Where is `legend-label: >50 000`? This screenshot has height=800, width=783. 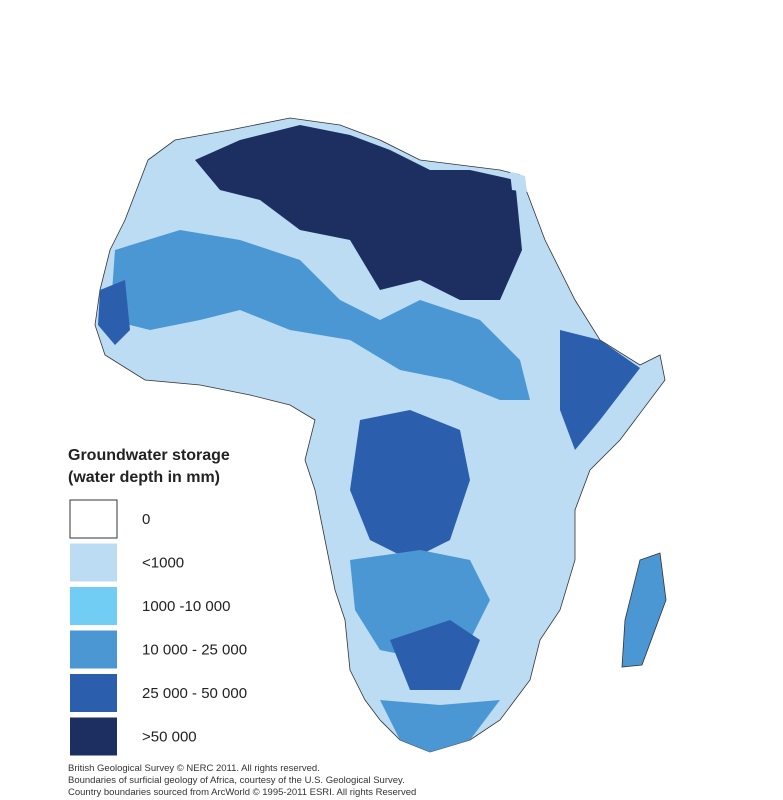
legend-label: >50 000 is located at coordinates (169, 737).